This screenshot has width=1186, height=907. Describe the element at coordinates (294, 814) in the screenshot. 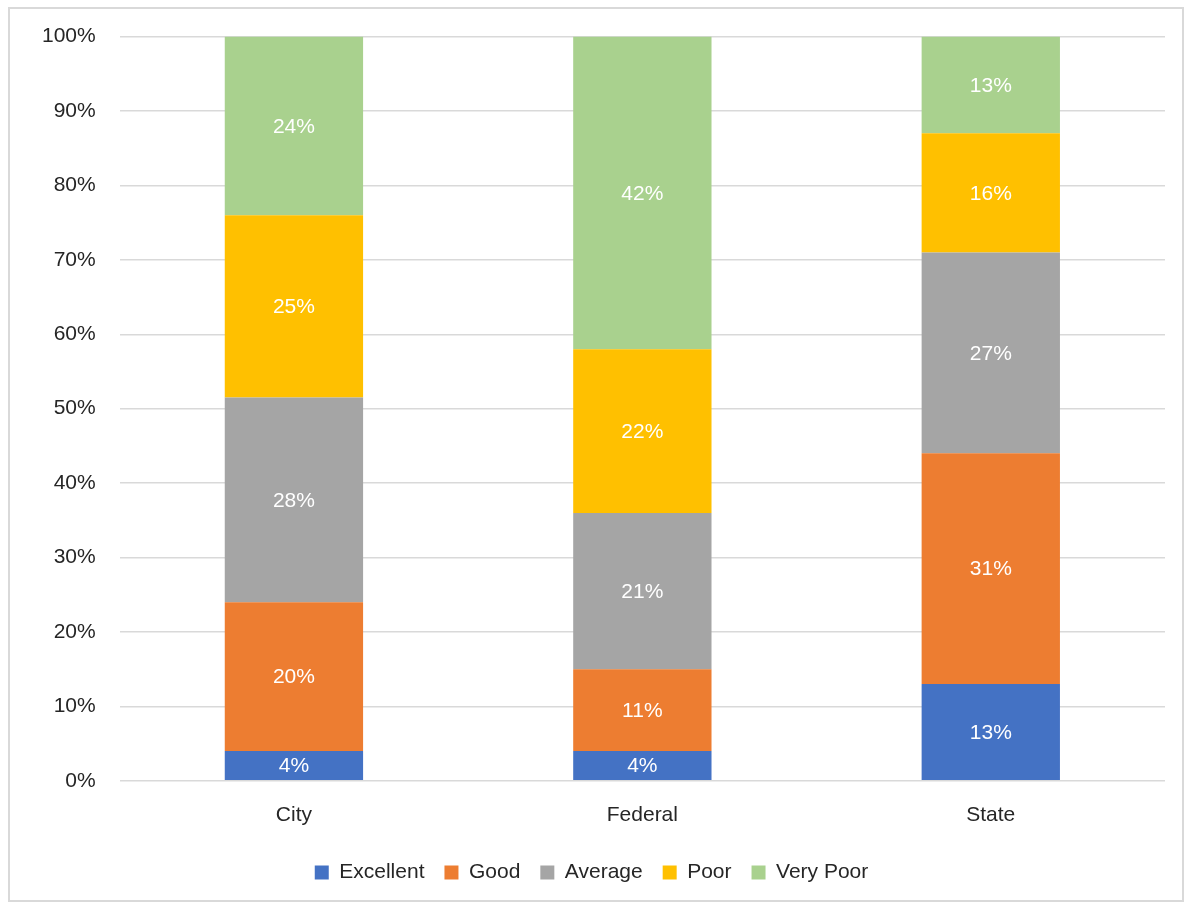

I see `x-tick-label: City` at that location.